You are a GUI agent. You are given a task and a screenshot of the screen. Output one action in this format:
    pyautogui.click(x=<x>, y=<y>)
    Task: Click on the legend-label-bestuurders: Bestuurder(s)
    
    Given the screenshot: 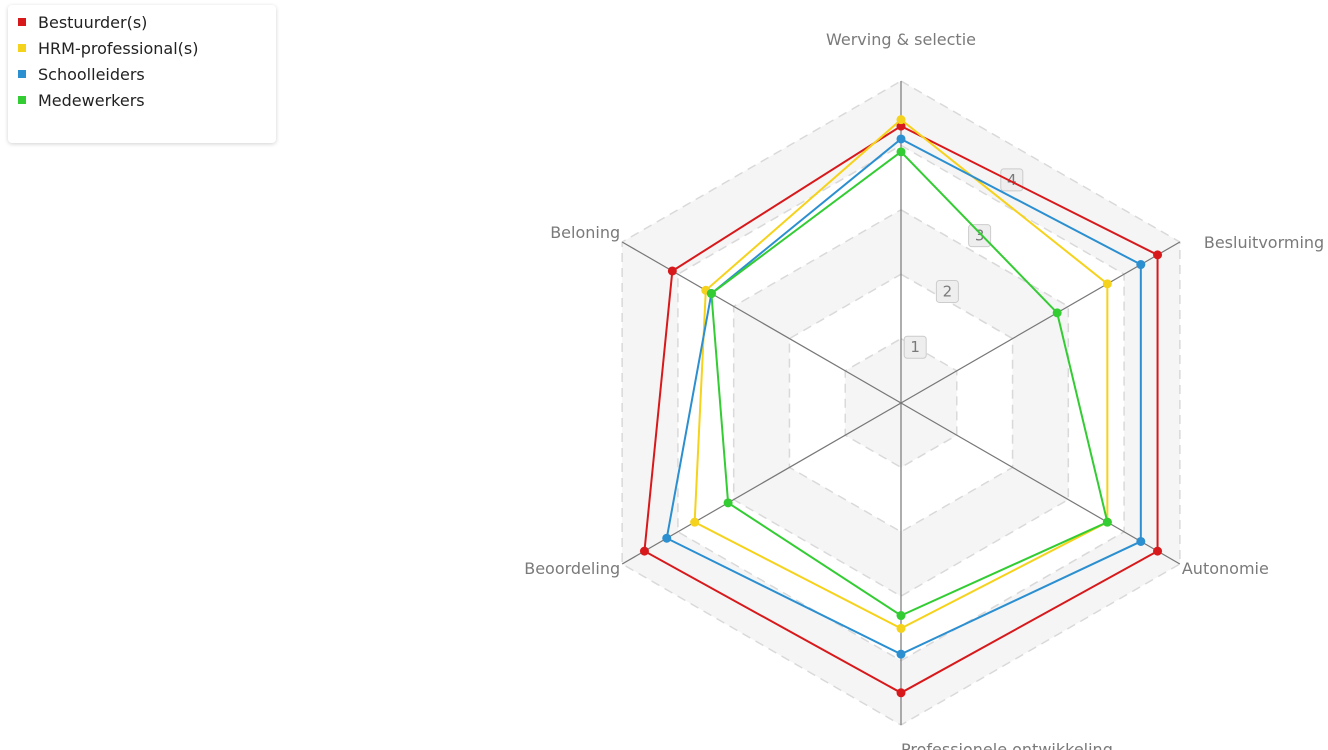 What is the action you would take?
    pyautogui.click(x=93, y=22)
    